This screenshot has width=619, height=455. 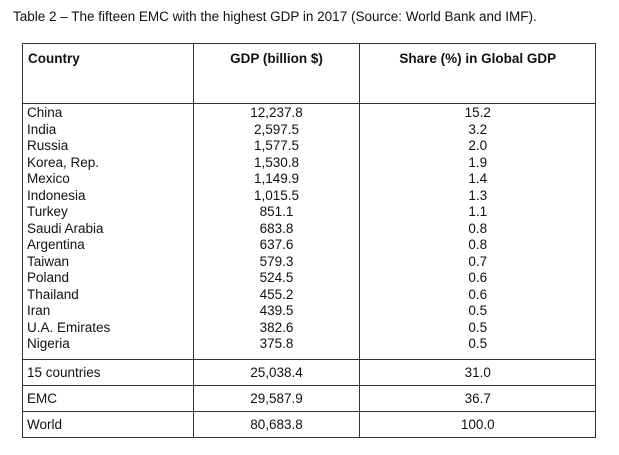 What do you see at coordinates (42, 129) in the screenshot?
I see `country-cell: India` at bounding box center [42, 129].